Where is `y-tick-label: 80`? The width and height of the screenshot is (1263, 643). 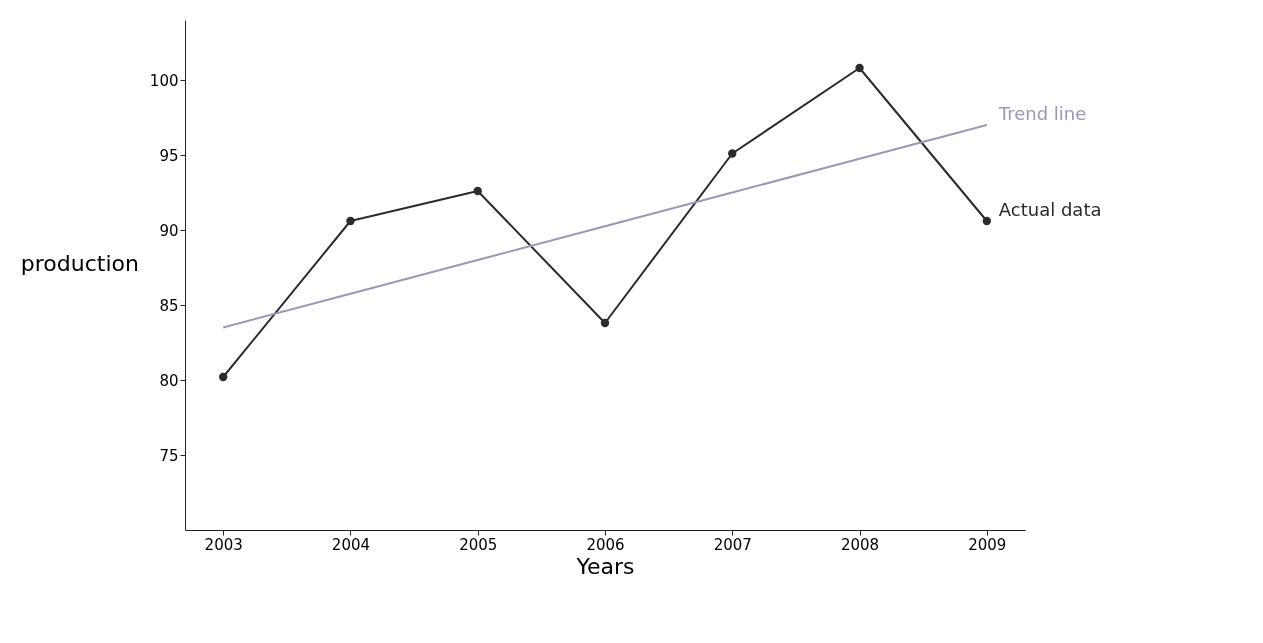
y-tick-label: 80 is located at coordinates (169, 380).